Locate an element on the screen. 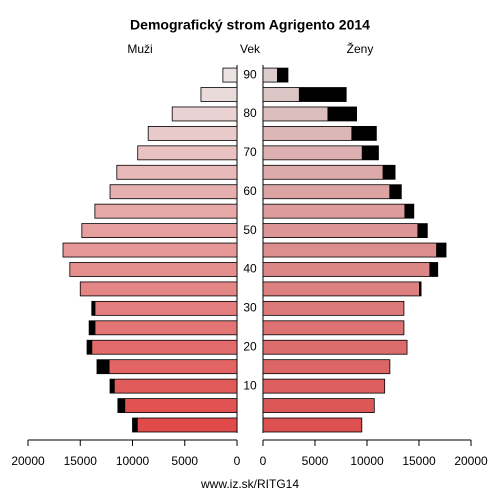  footer: www.iz.sk/RITG14 is located at coordinates (249, 484).